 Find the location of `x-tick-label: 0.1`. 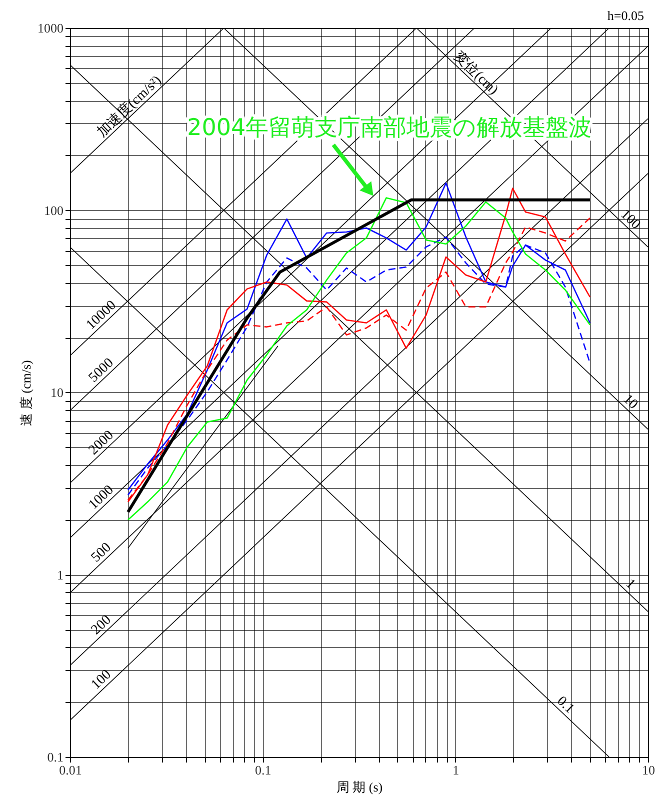

x-tick-label: 0.1 is located at coordinates (263, 770).